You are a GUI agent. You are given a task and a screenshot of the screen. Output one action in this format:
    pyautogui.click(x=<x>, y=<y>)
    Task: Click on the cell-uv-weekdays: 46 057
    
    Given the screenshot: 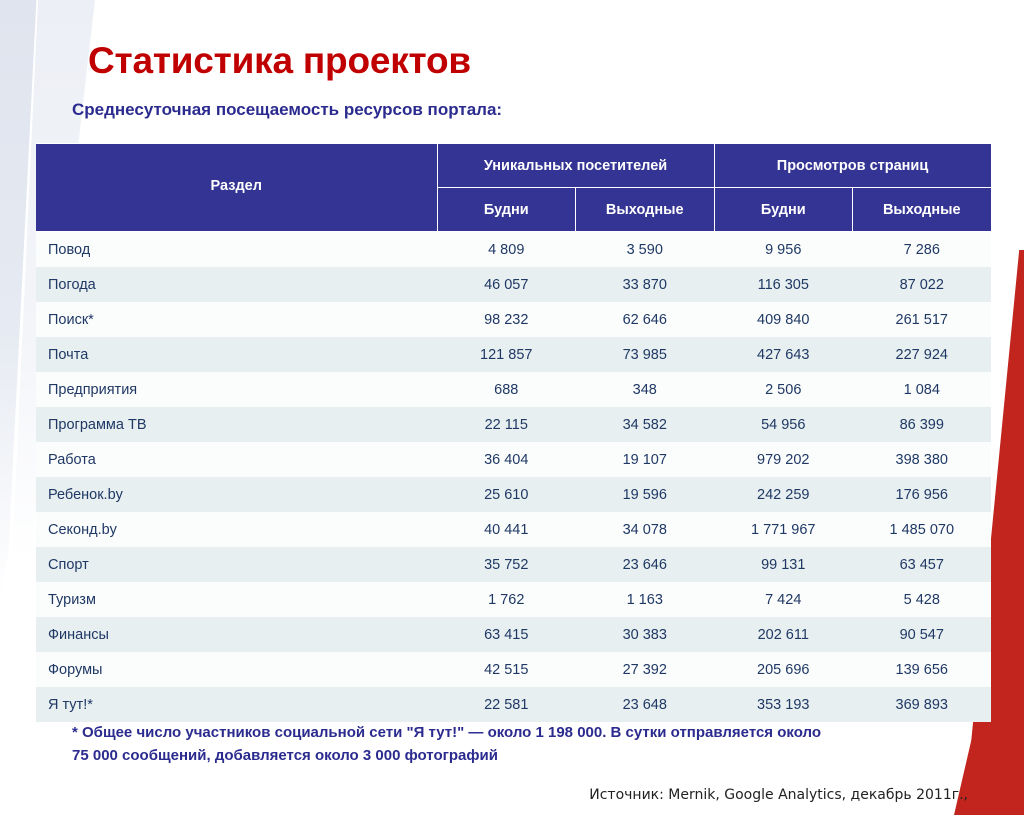 What is the action you would take?
    pyautogui.click(x=506, y=284)
    